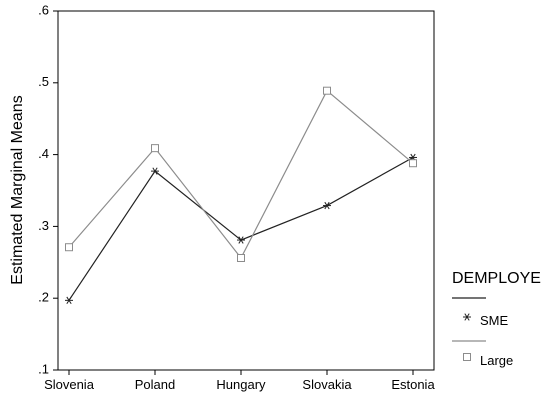 This screenshot has width=555, height=401. Describe the element at coordinates (327, 384) in the screenshot. I see `x-tick-label: Slovakia` at that location.